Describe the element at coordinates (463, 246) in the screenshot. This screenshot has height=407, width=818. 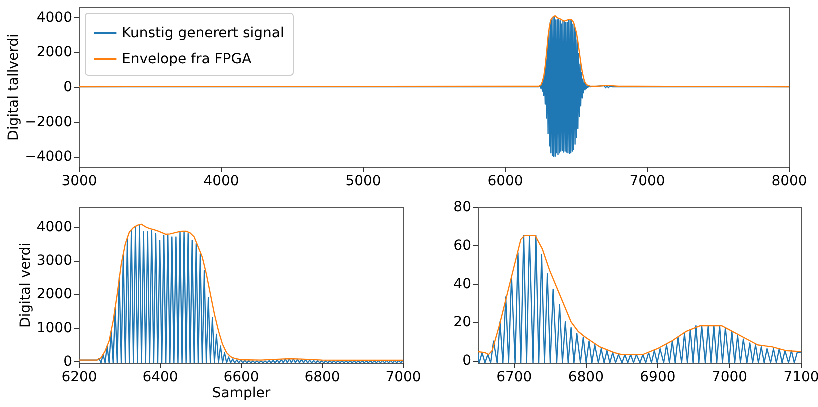
I see `y-tick-label: 60` at that location.